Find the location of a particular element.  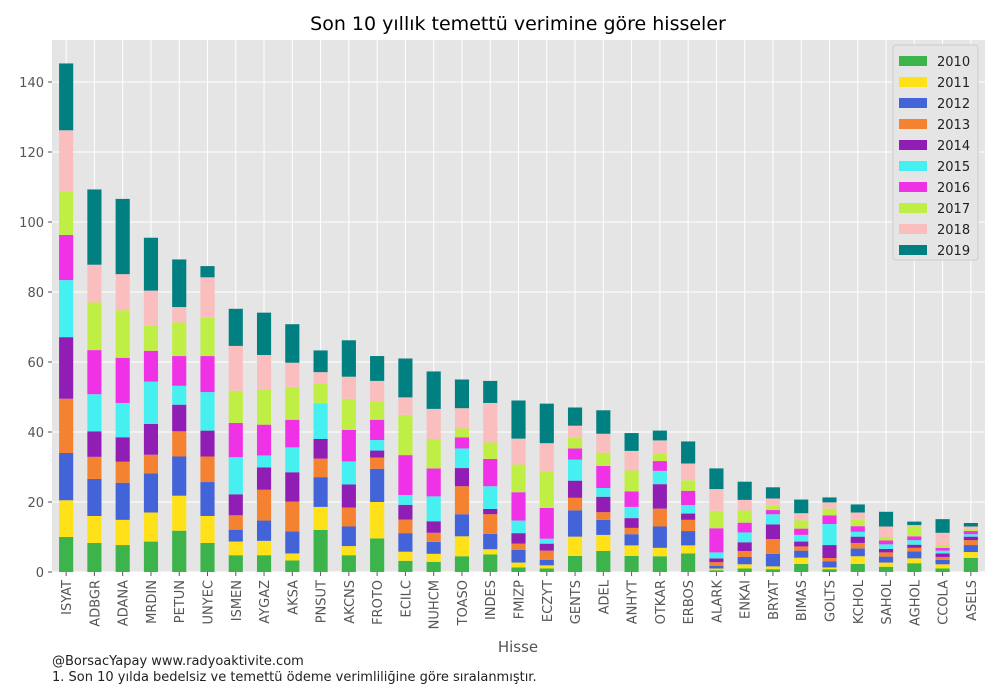

bar-segment-akcns-2017 is located at coordinates (348, 414).